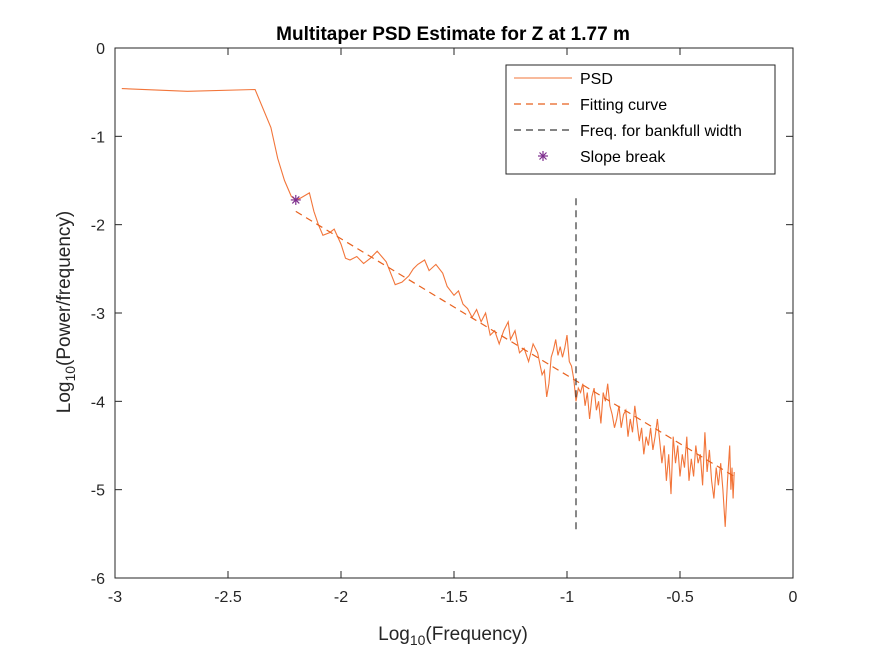 The width and height of the screenshot is (875, 656). Describe the element at coordinates (341, 597) in the screenshot. I see `x-tick-label: -2` at that location.